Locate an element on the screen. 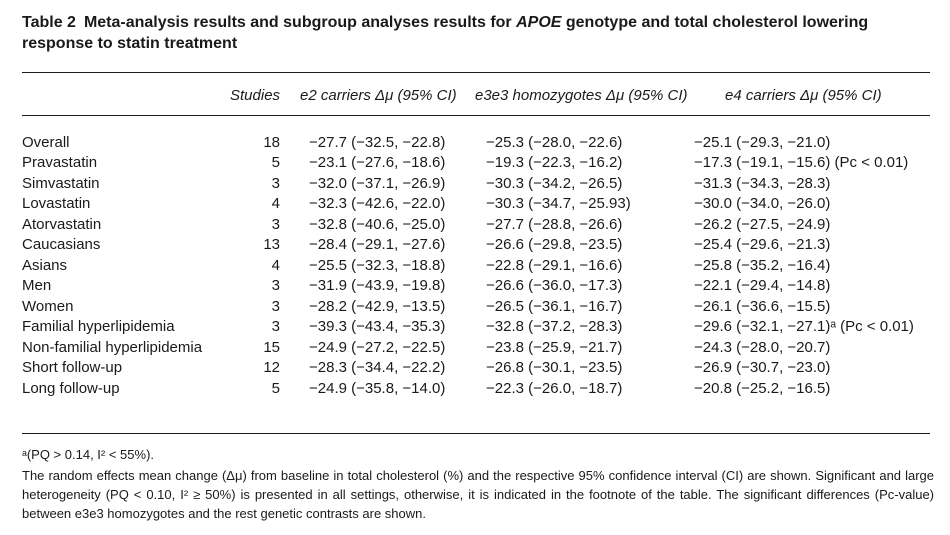 The image size is (950, 535). cell-e4: −31.3 (−34.3, −28.3) is located at coordinates (762, 183).